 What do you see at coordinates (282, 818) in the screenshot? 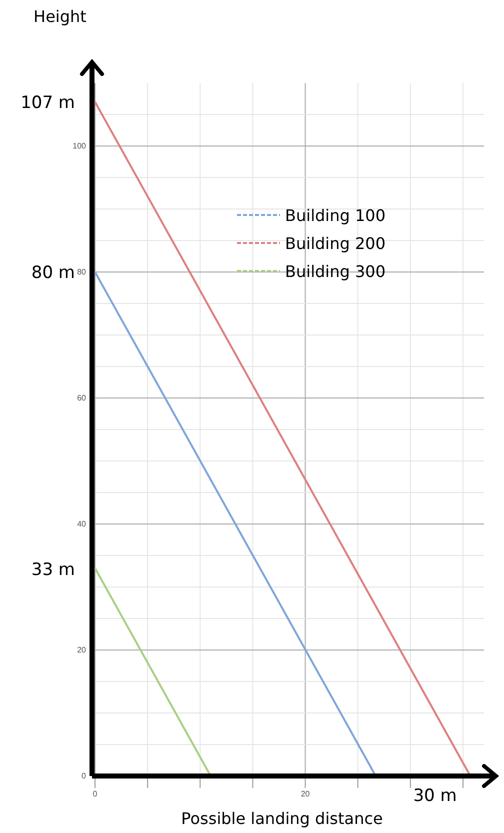
I see `x-axis-title: Possible landing distance` at bounding box center [282, 818].